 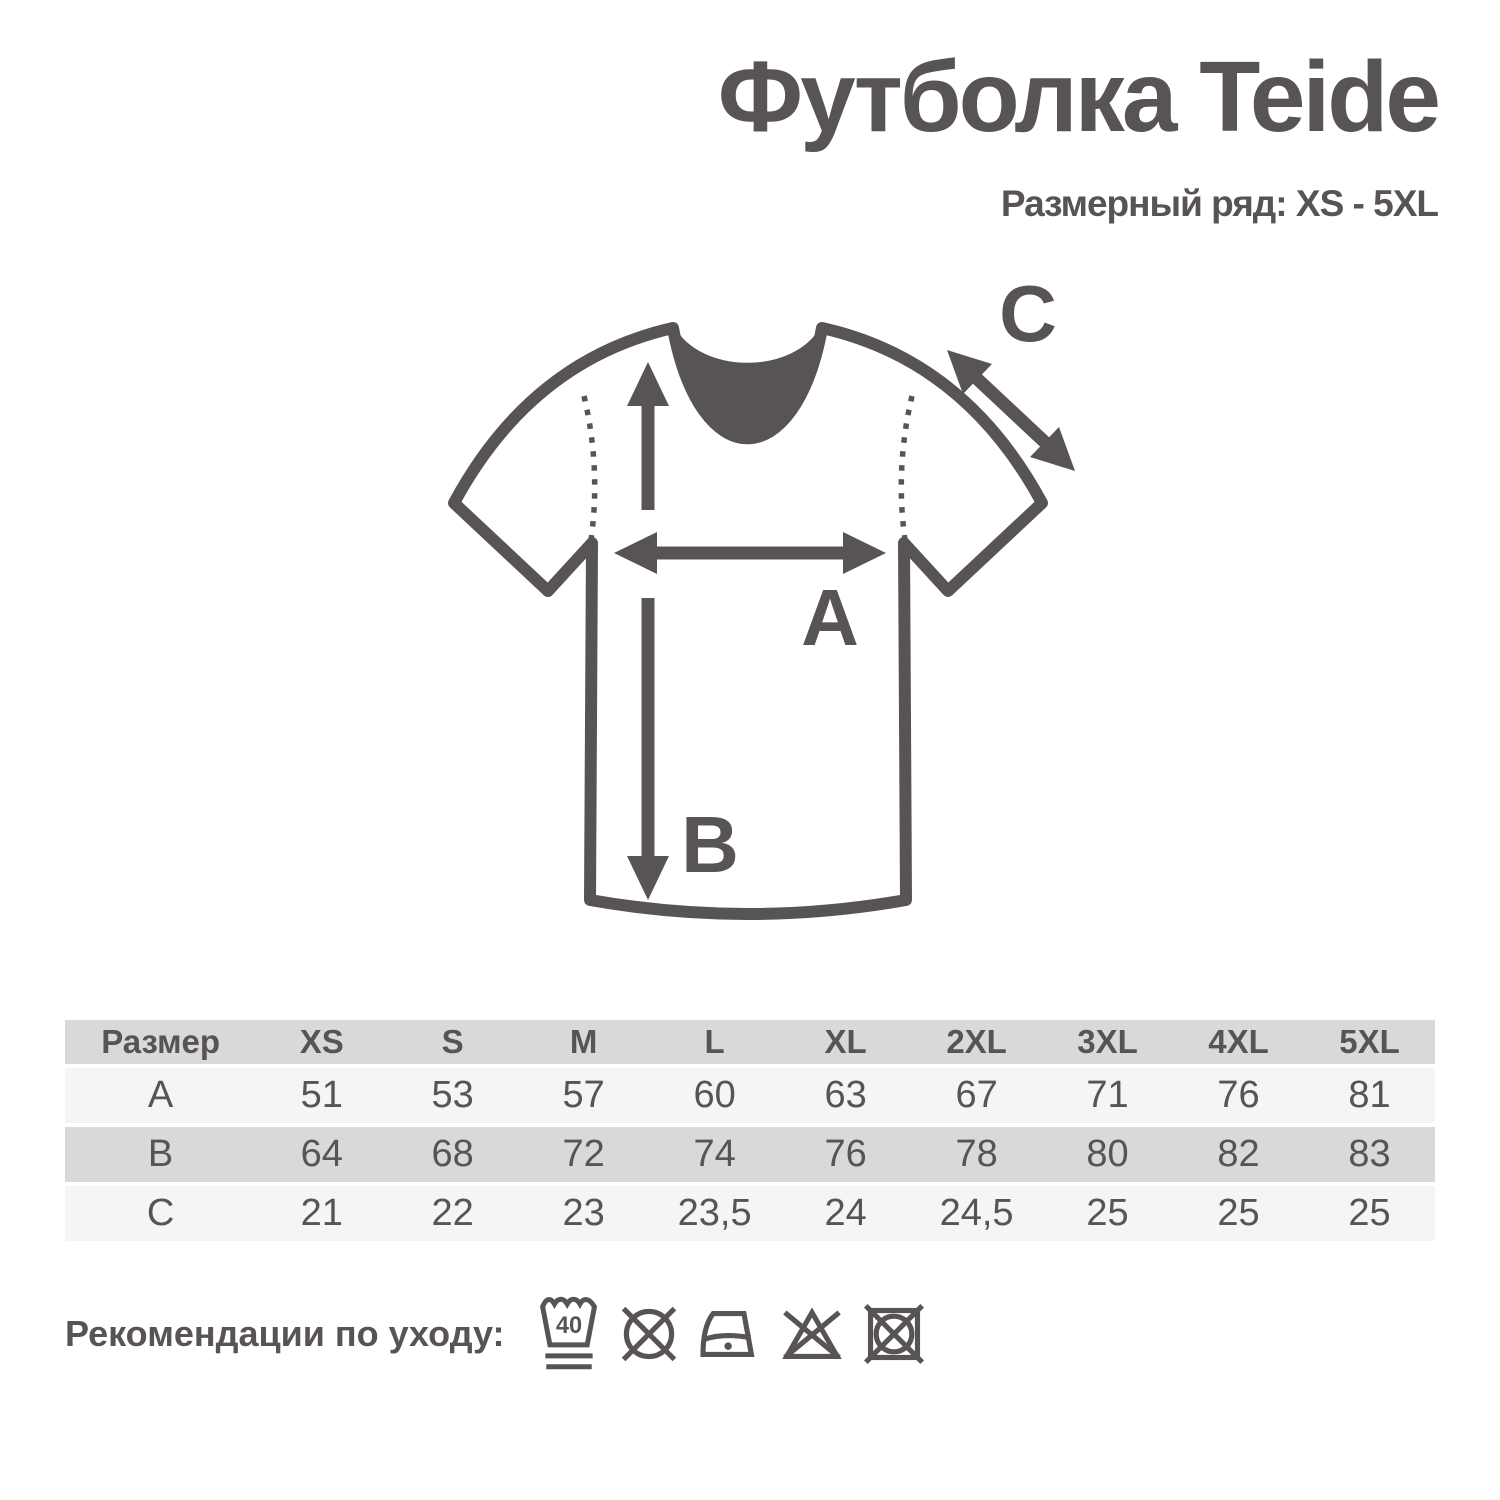 I want to click on table-row-a: A 51 53 57 60 63 67 71 76 81, so click(x=750, y=1095).